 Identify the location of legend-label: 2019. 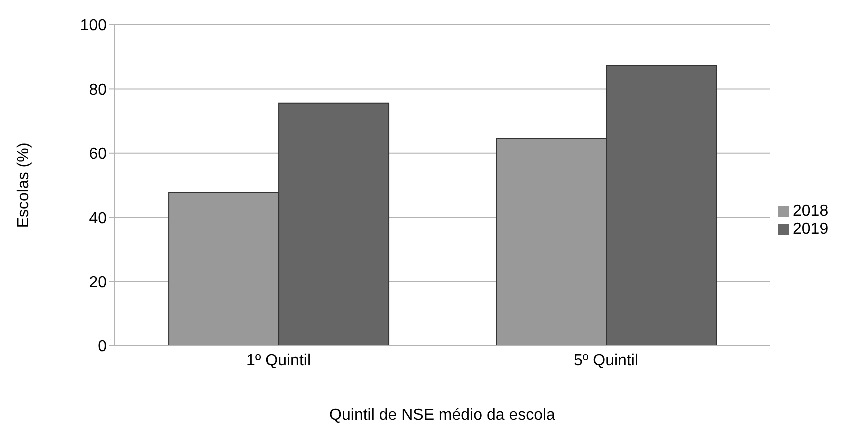
(811, 229).